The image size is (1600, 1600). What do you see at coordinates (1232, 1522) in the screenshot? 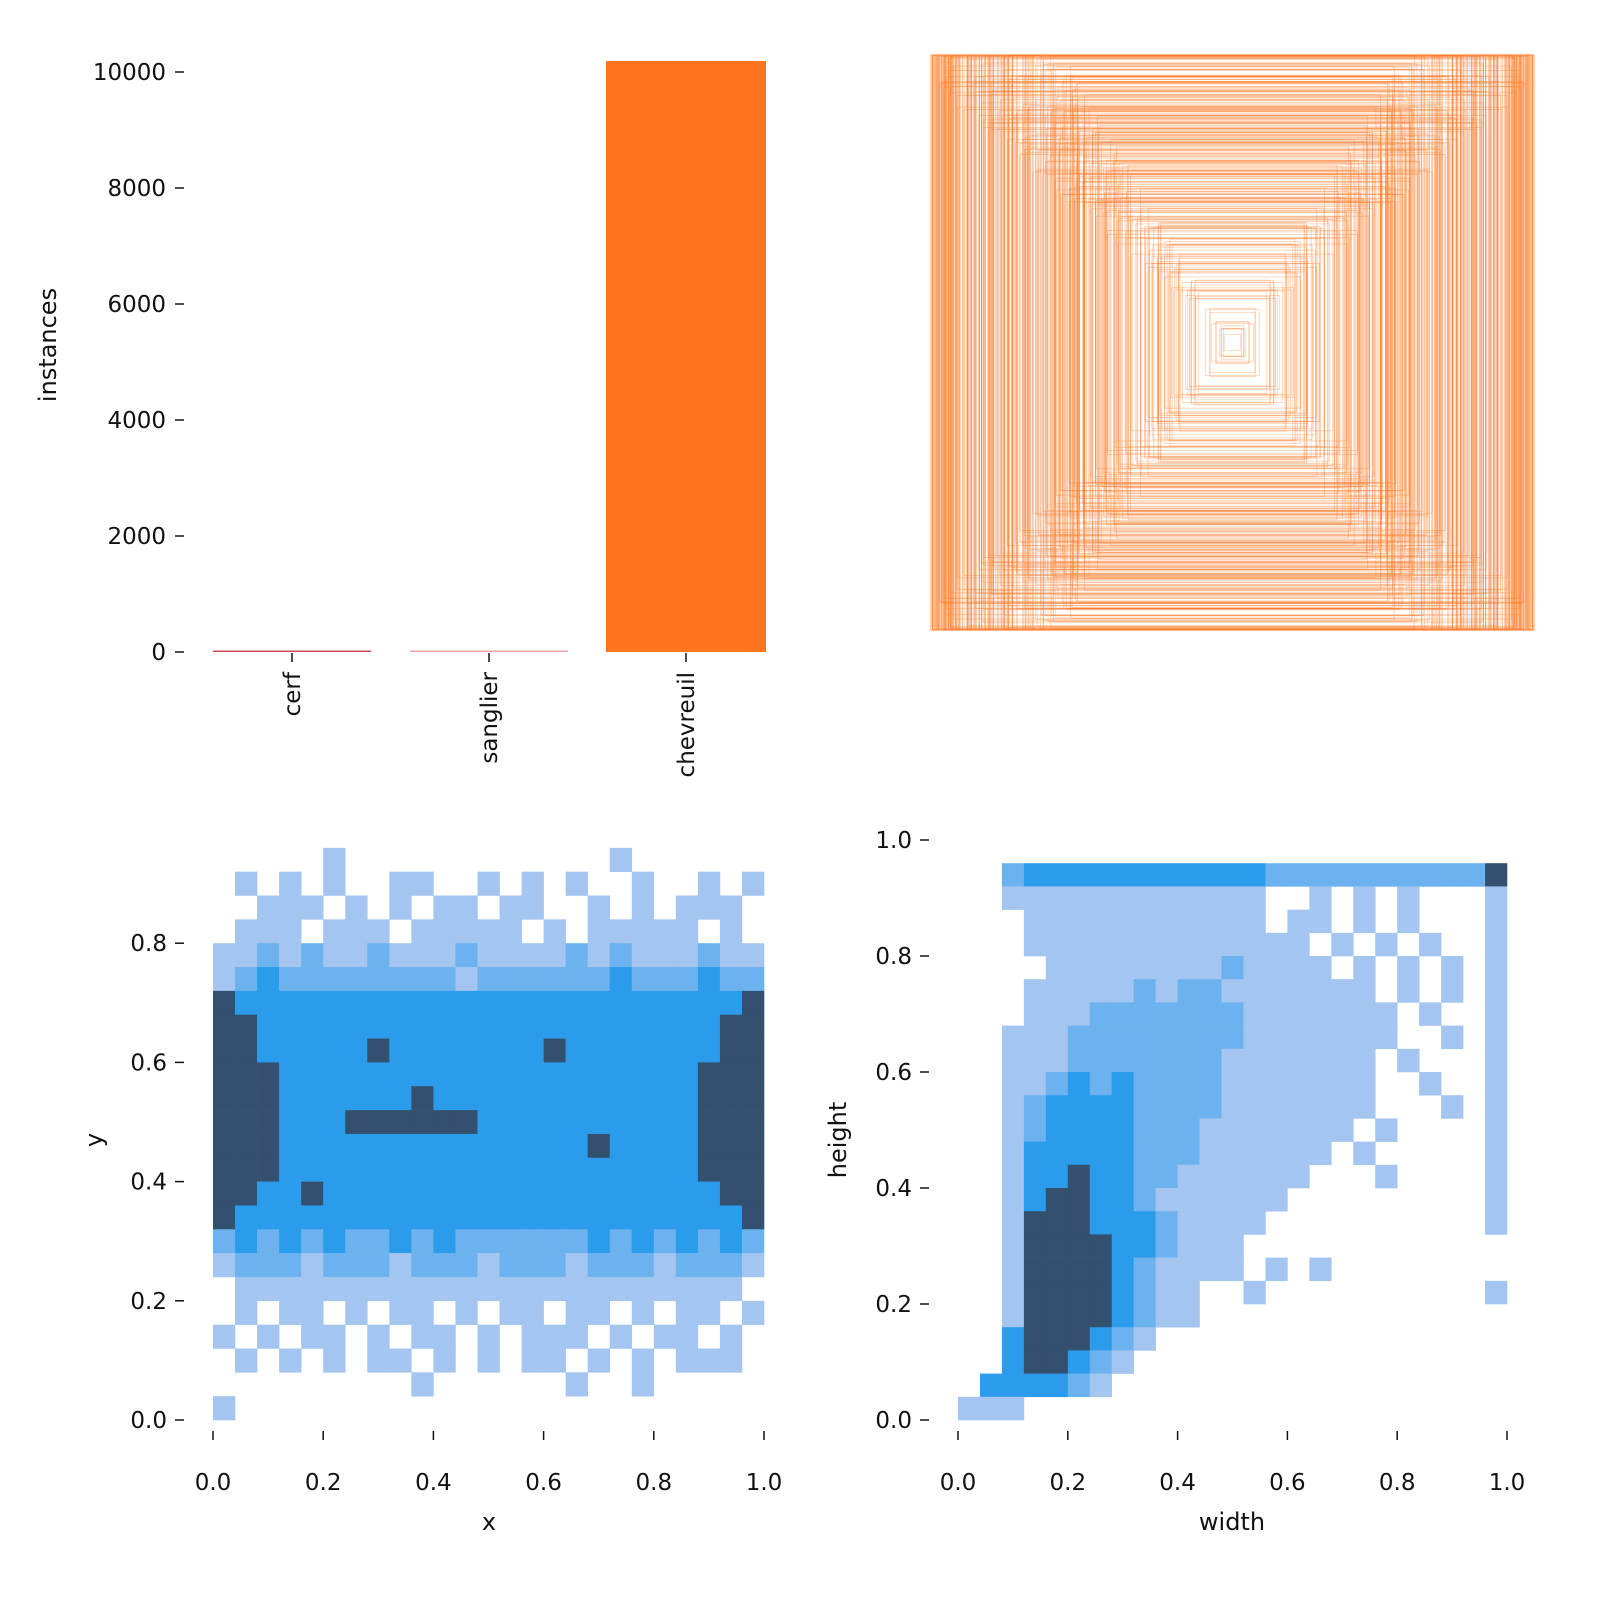
I see `wh-xlabel: width` at bounding box center [1232, 1522].